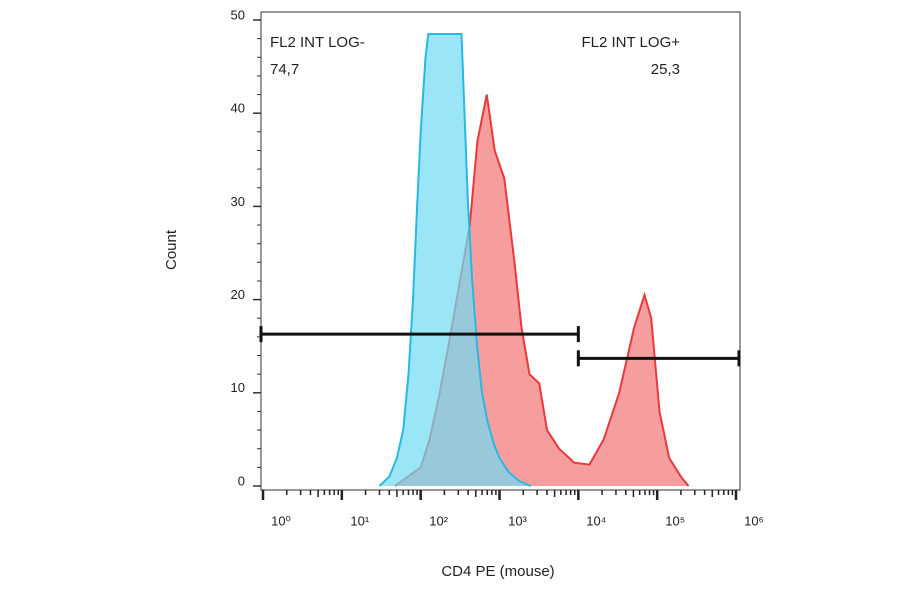 Image resolution: width=900 pixels, height=599 pixels. I want to click on x-tick-label: 10⁶, so click(754, 520).